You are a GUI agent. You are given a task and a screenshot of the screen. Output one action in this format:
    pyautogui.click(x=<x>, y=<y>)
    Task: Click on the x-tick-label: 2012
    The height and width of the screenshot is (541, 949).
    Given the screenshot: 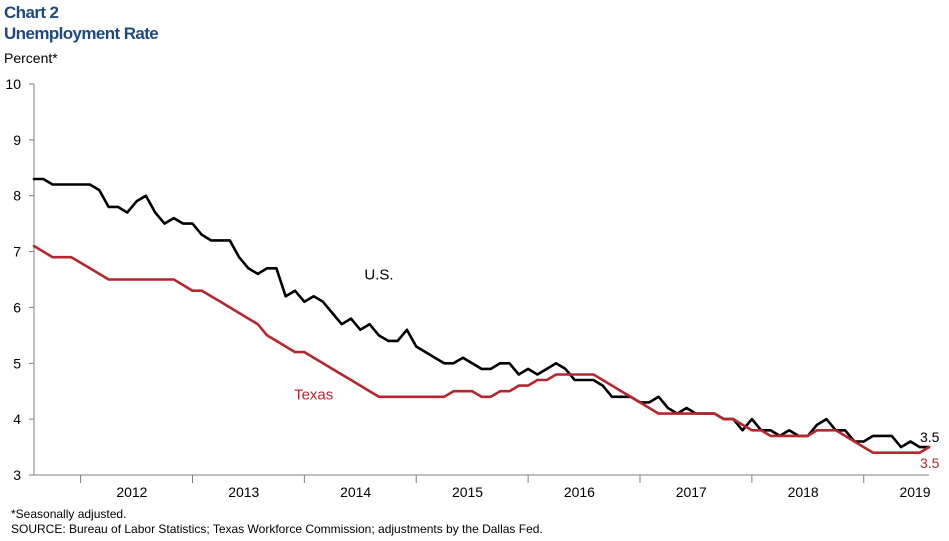 What is the action you would take?
    pyautogui.click(x=131, y=492)
    